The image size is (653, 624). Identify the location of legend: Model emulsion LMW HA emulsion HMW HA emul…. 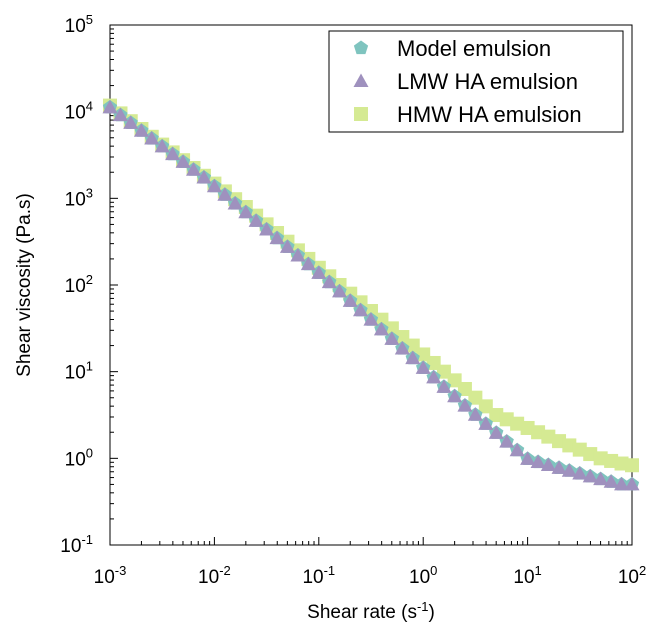
(476, 81).